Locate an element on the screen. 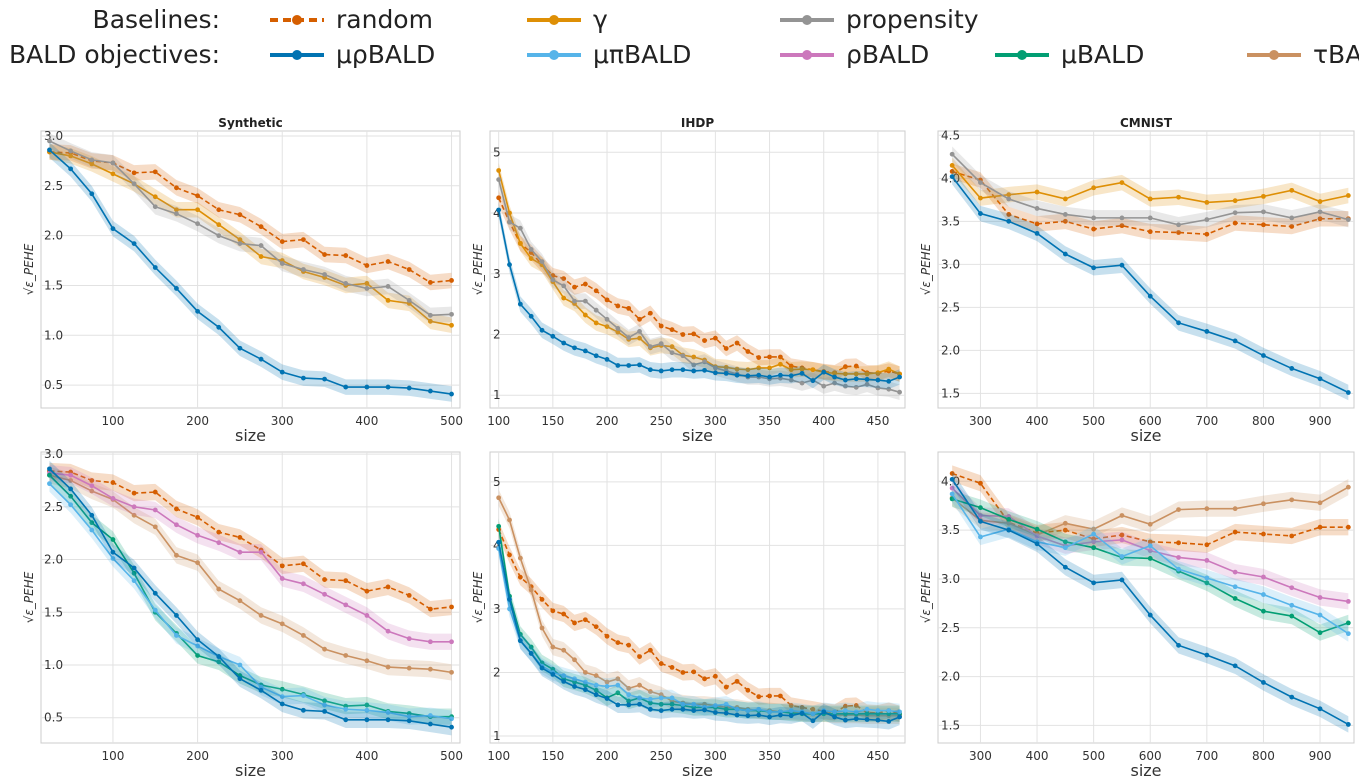  legend-item: γ is located at coordinates (566, 19).